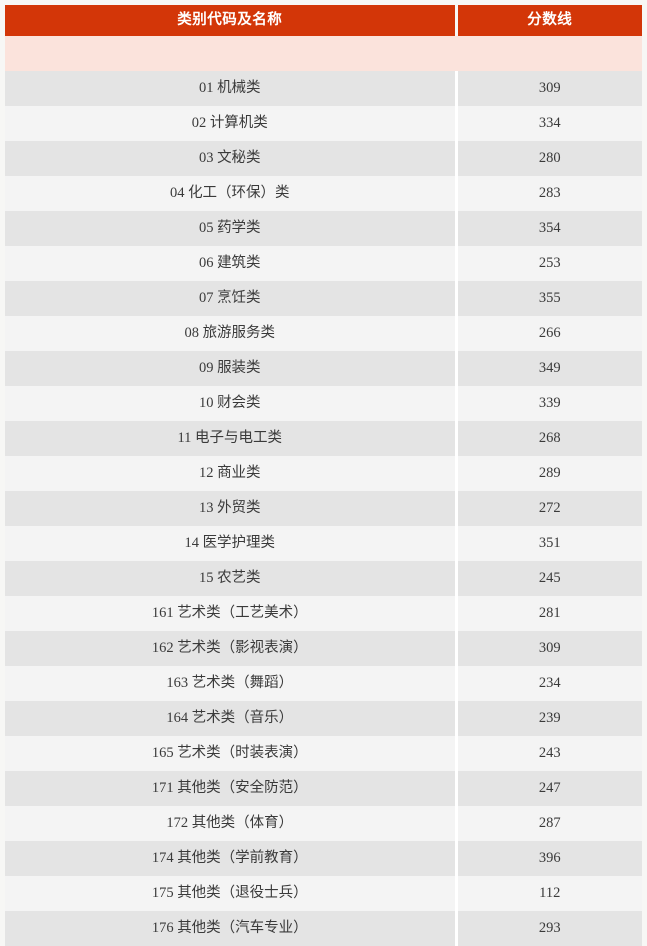 The width and height of the screenshot is (647, 946). What do you see at coordinates (231, 88) in the screenshot?
I see `cell-category-name: 01 机械类` at bounding box center [231, 88].